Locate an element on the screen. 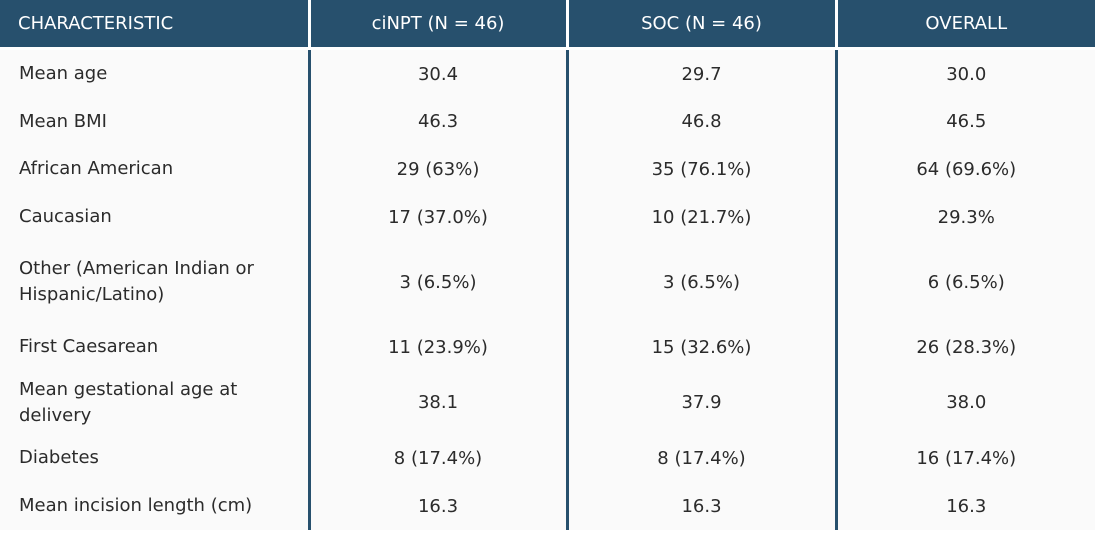  header-characteristic: CHARACTERISTIC is located at coordinates (155, 25).